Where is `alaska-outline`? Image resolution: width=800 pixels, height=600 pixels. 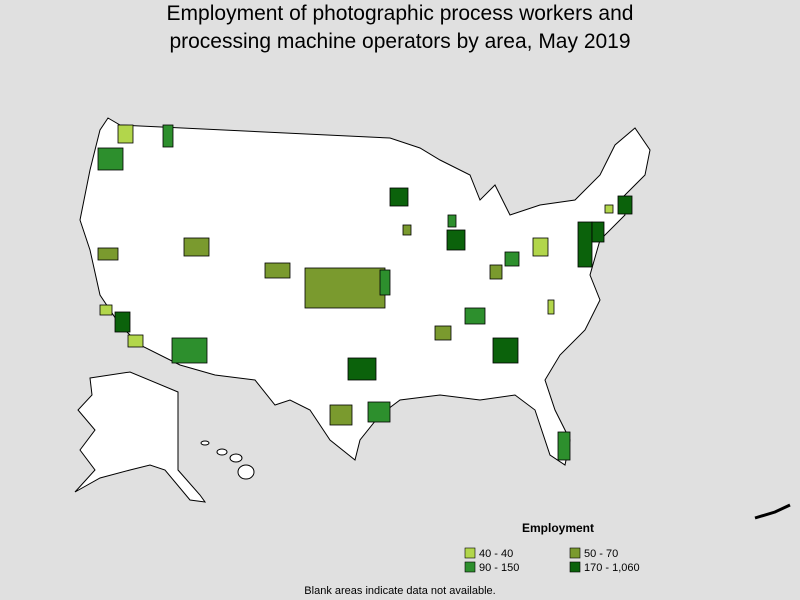 alaska-outline is located at coordinates (140, 437).